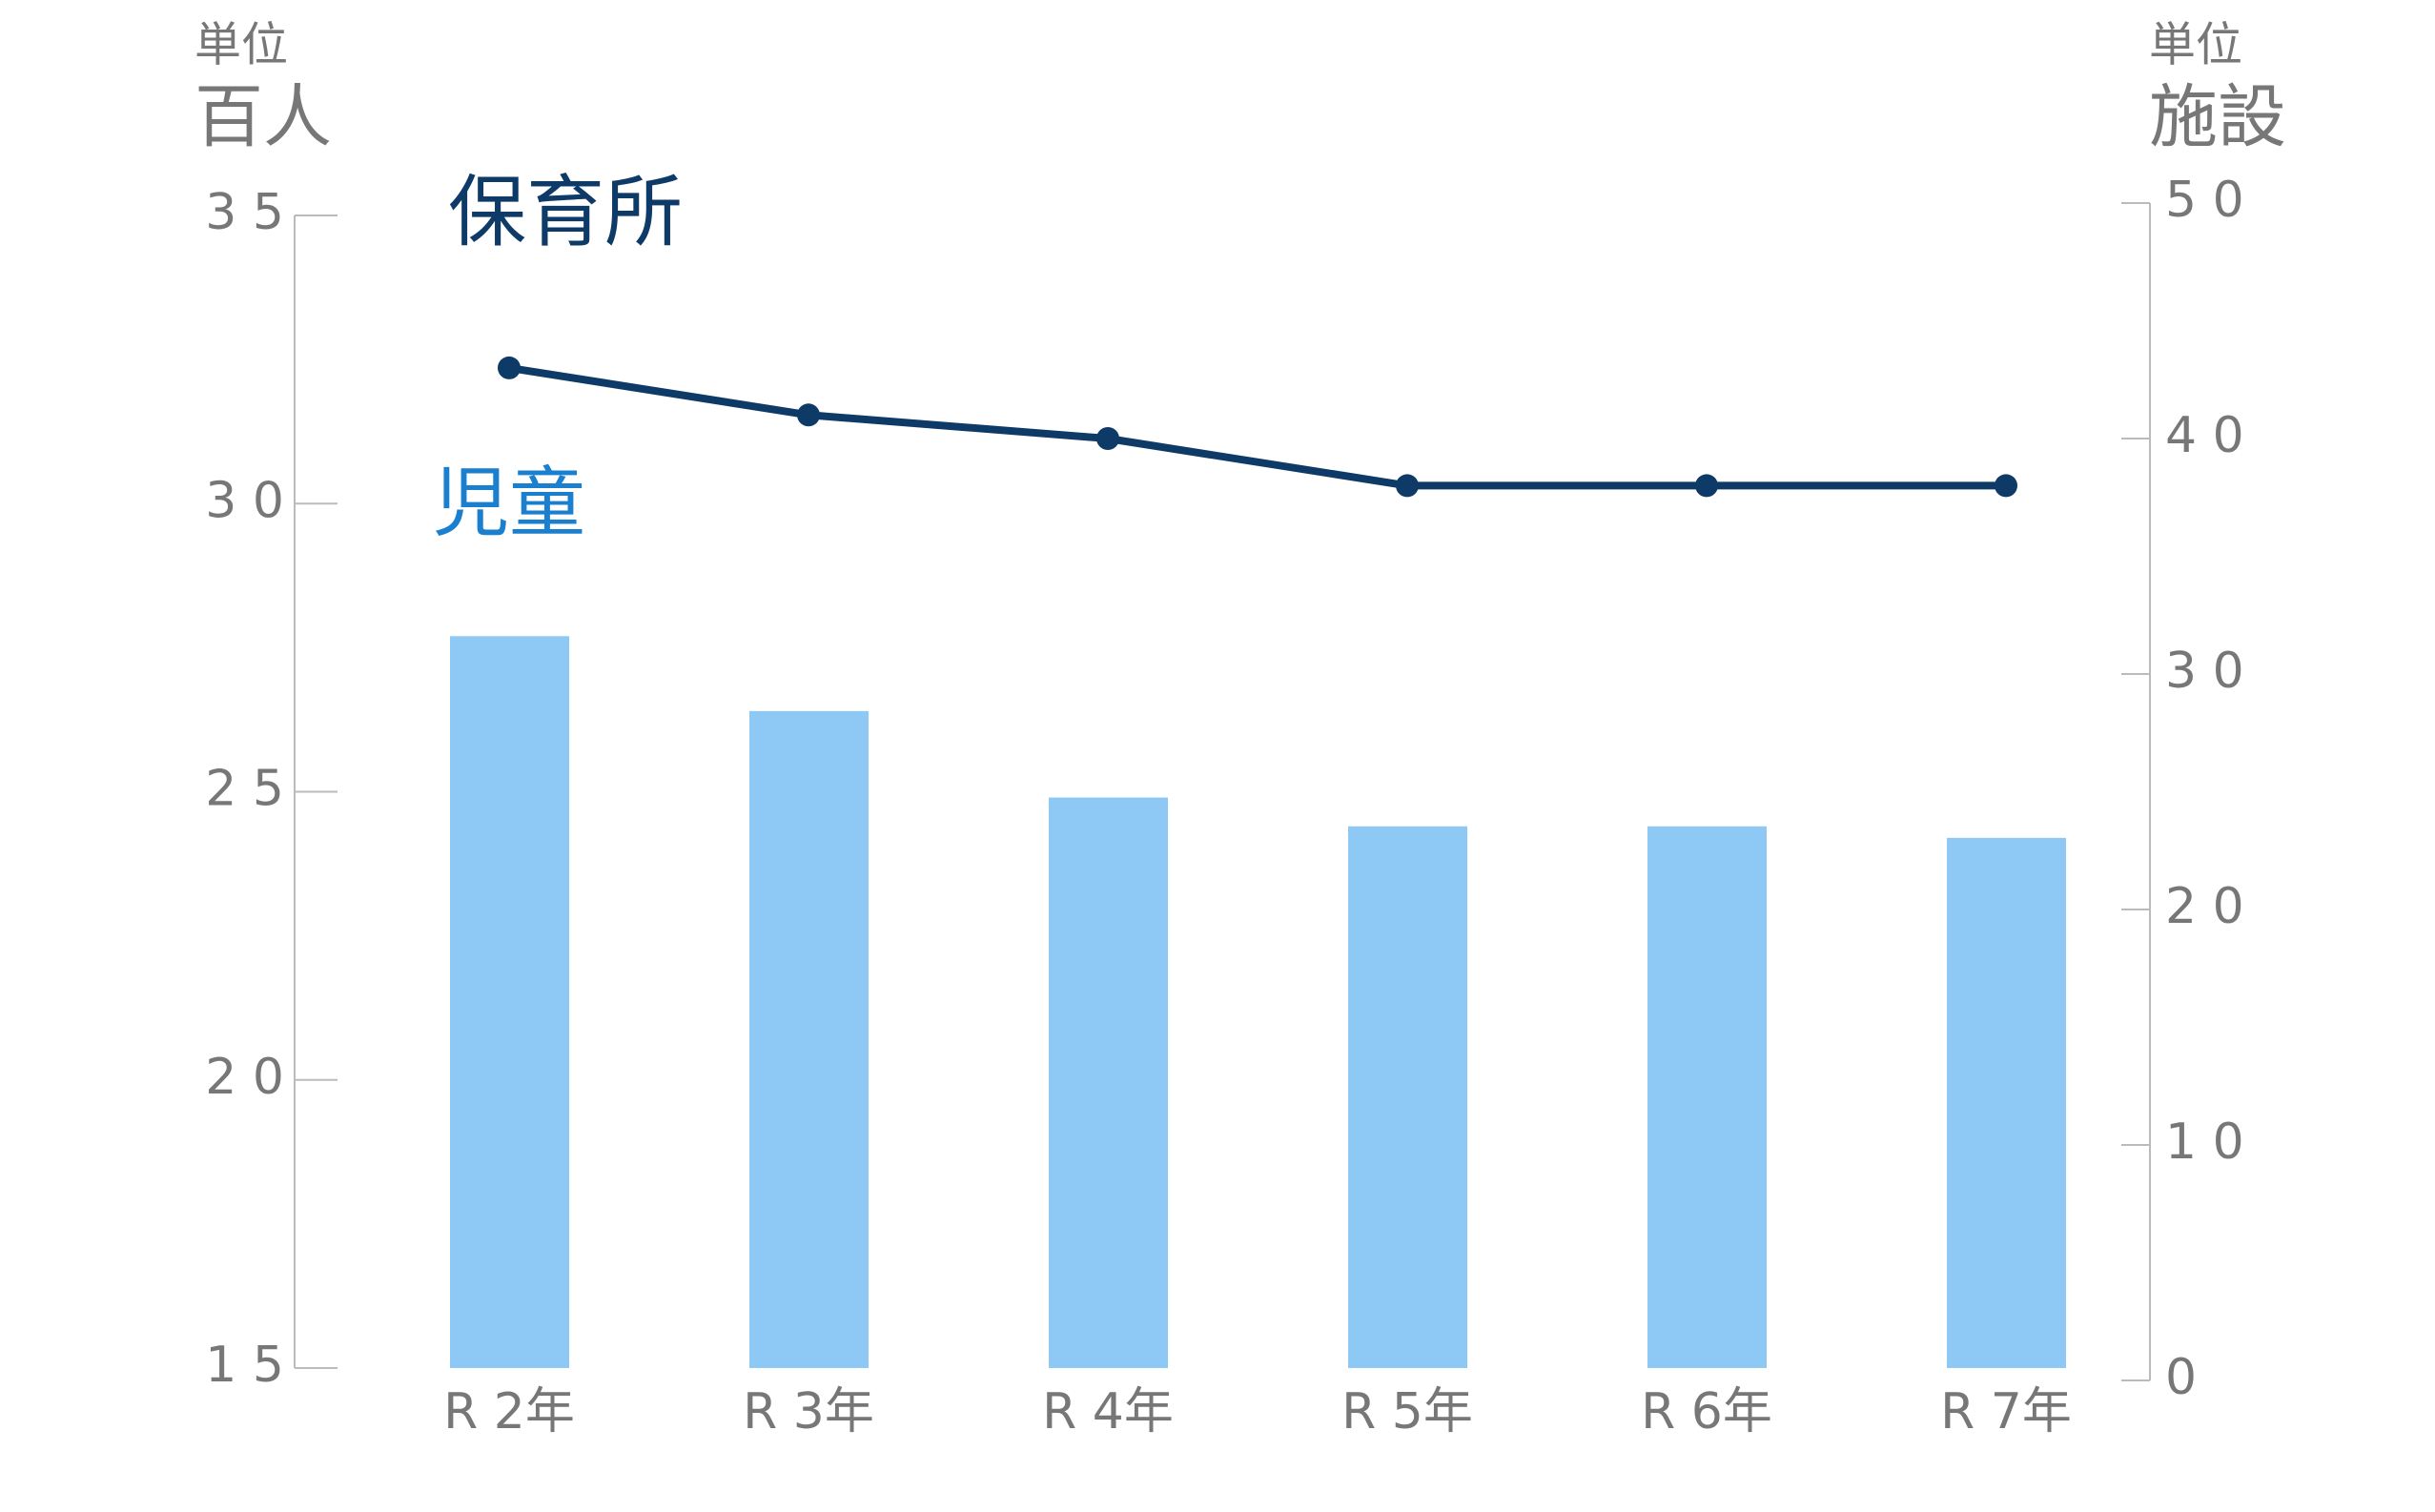 This screenshot has height=1512, width=2435. I want to click on y2-tick-label: 1 0, so click(2204, 1142).